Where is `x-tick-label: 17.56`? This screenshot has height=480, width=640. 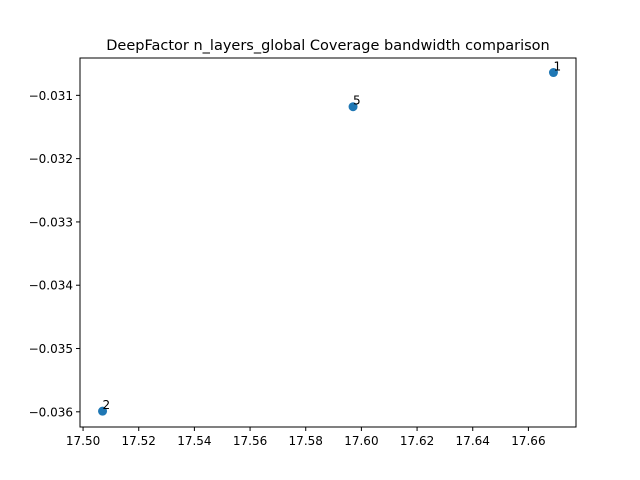
x-tick-label: 17.56 is located at coordinates (250, 441).